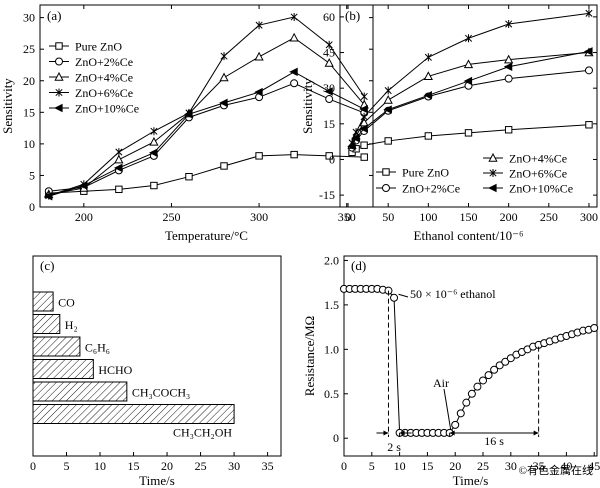 Image resolution: width=600 pixels, height=488 pixels. I want to click on x-axis-label: Temperature/°C, so click(206, 235).